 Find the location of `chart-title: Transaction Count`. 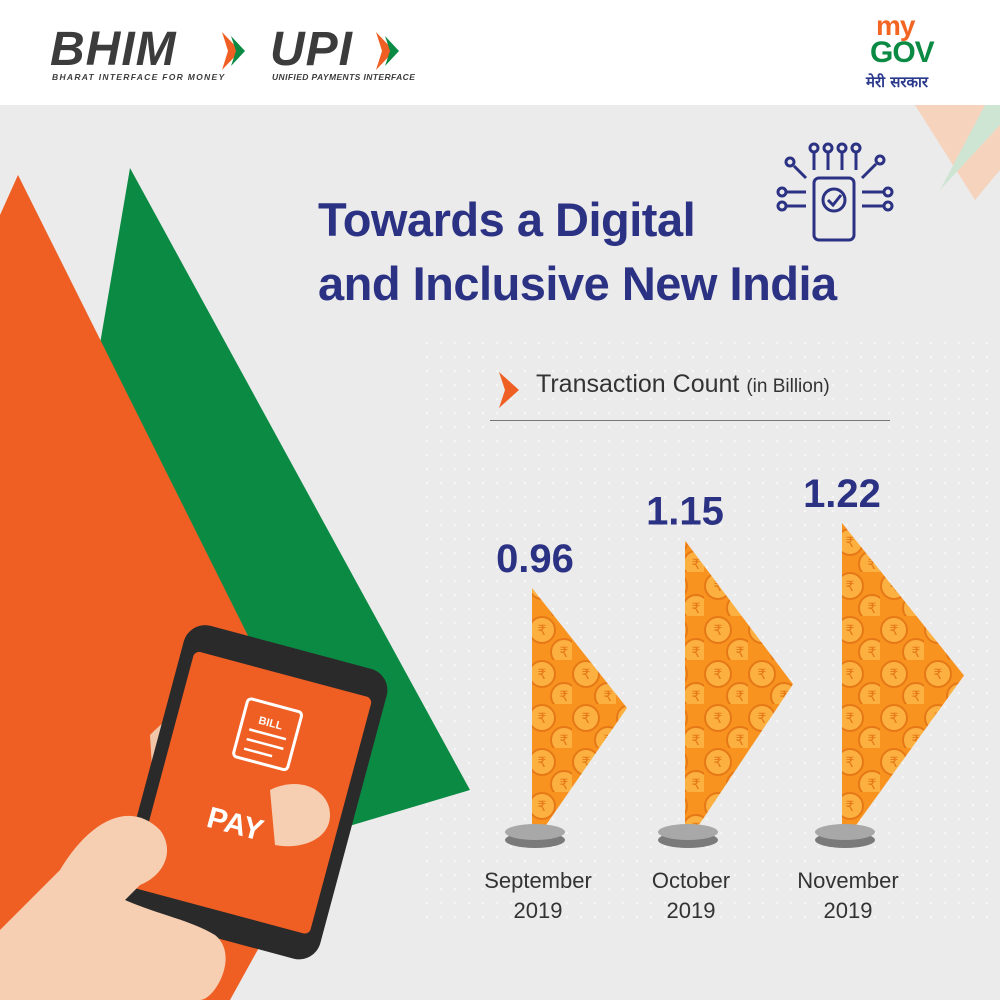

chart-title: Transaction Count is located at coordinates (638, 384).